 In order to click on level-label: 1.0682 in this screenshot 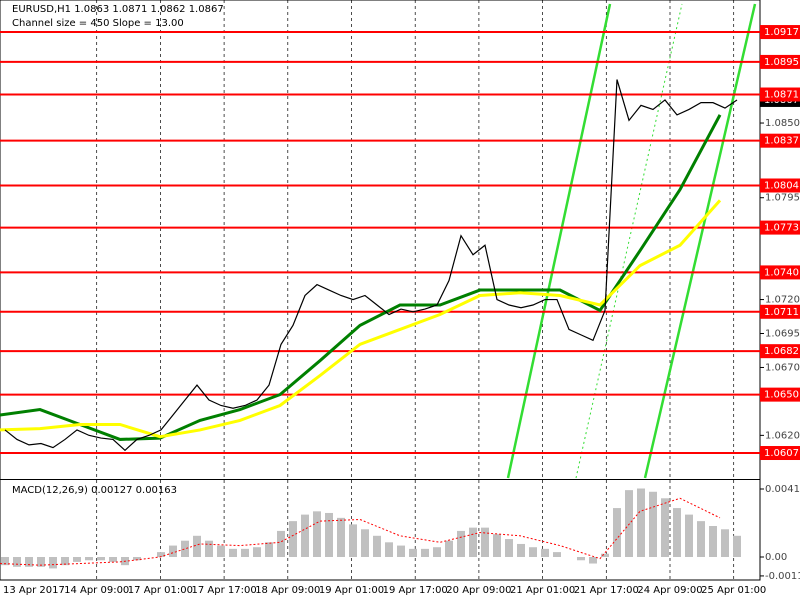, I will do `click(781, 351)`.